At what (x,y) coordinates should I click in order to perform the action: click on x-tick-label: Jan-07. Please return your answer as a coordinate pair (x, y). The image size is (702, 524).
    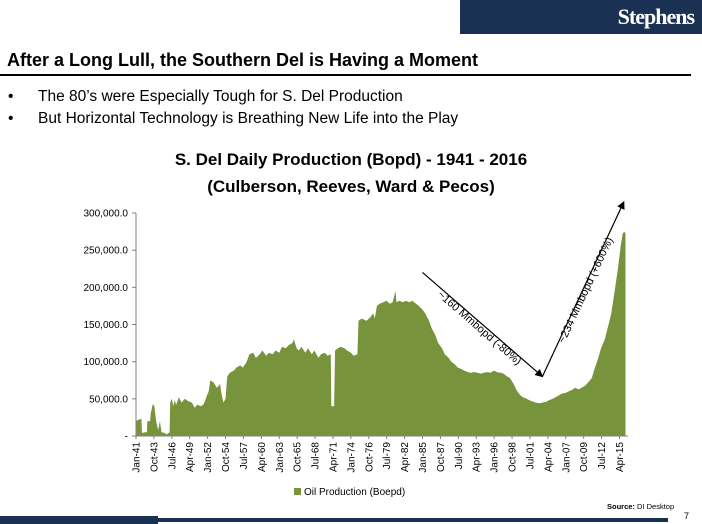
    Looking at the image, I should click on (566, 457).